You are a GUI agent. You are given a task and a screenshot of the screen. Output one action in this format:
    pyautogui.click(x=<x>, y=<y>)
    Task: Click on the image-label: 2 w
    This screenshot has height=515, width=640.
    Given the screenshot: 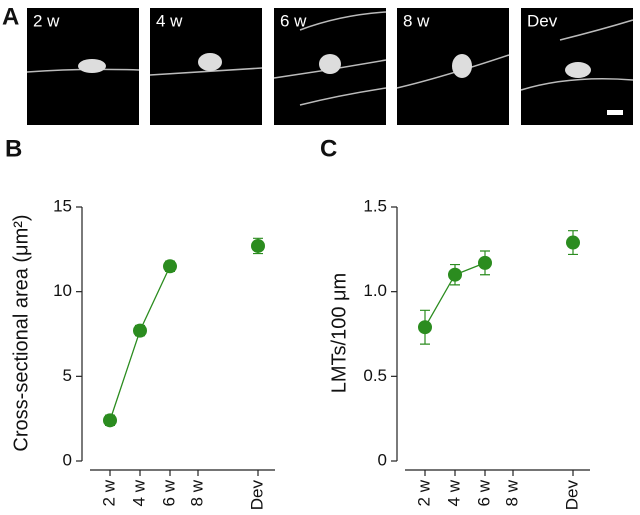 What is the action you would take?
    pyautogui.click(x=46, y=20)
    